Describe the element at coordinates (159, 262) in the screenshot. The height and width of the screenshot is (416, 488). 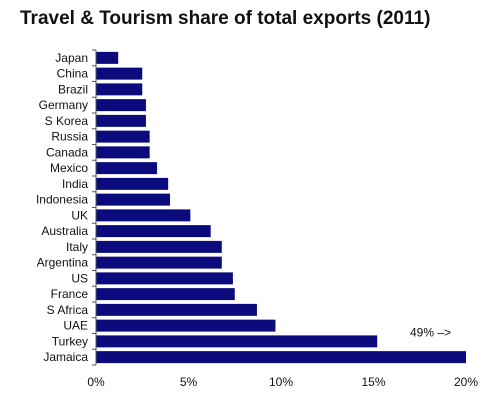
I see `bar-argentina` at that location.